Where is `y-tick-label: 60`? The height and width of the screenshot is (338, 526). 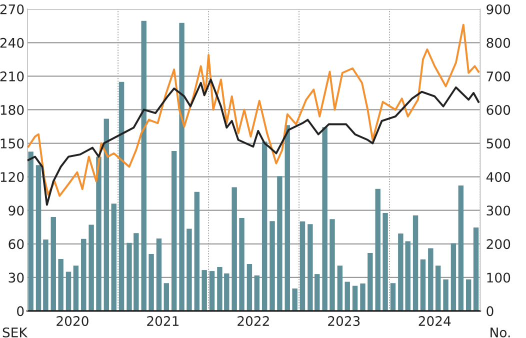
y-tick-label: 60 is located at coordinates (16, 244).